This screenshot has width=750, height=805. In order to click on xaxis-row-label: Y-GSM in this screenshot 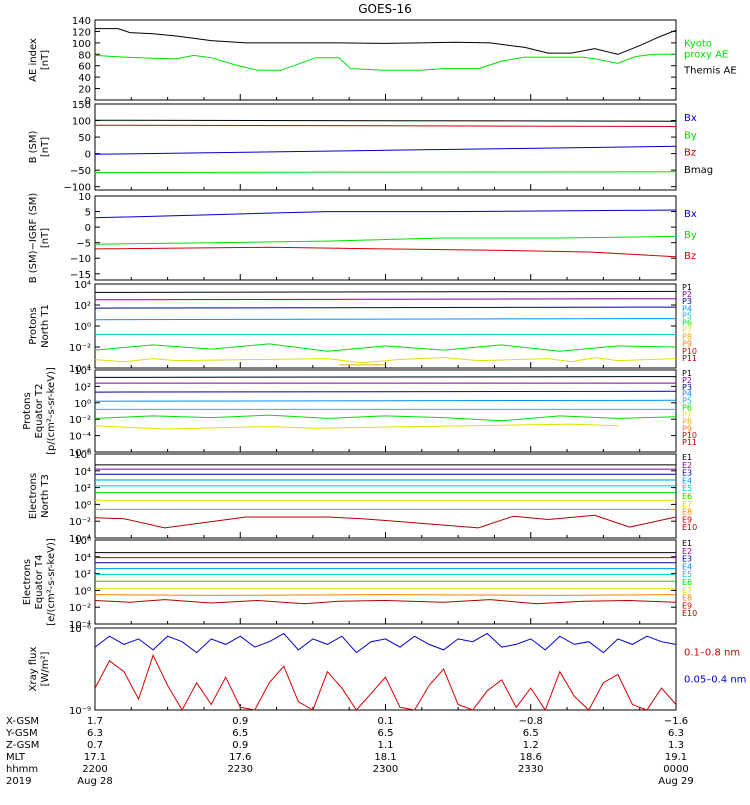, I will do `click(21, 733)`.